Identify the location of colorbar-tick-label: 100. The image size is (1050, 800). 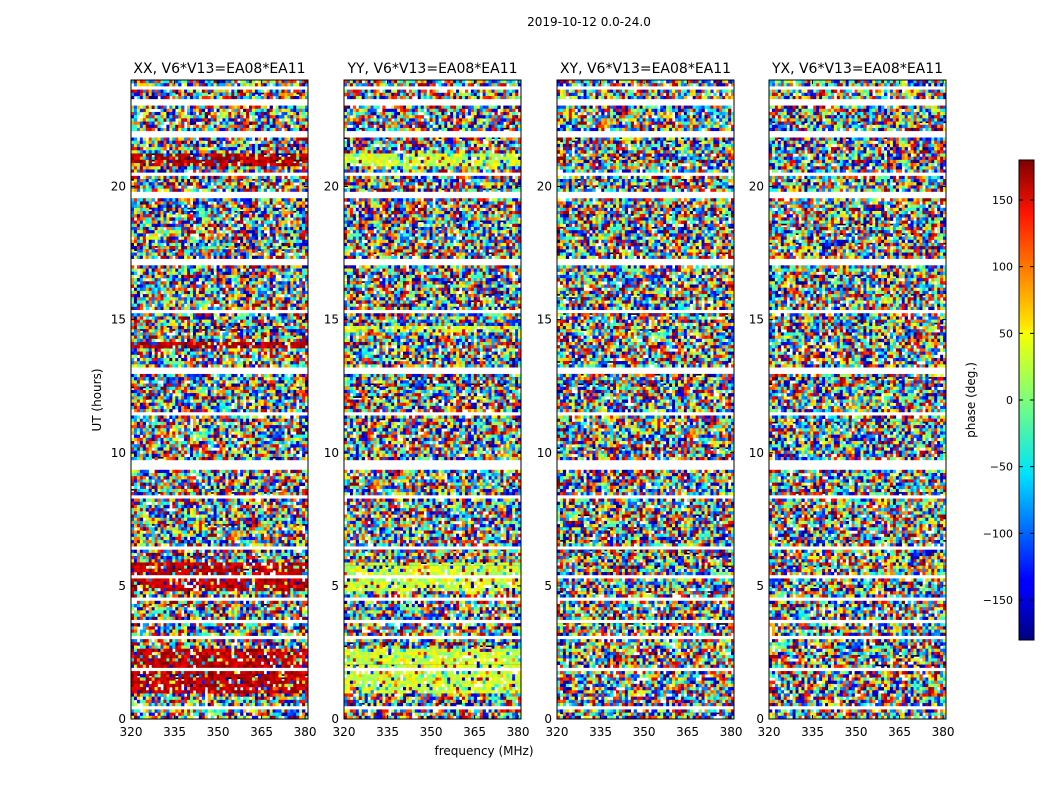
(1002, 267).